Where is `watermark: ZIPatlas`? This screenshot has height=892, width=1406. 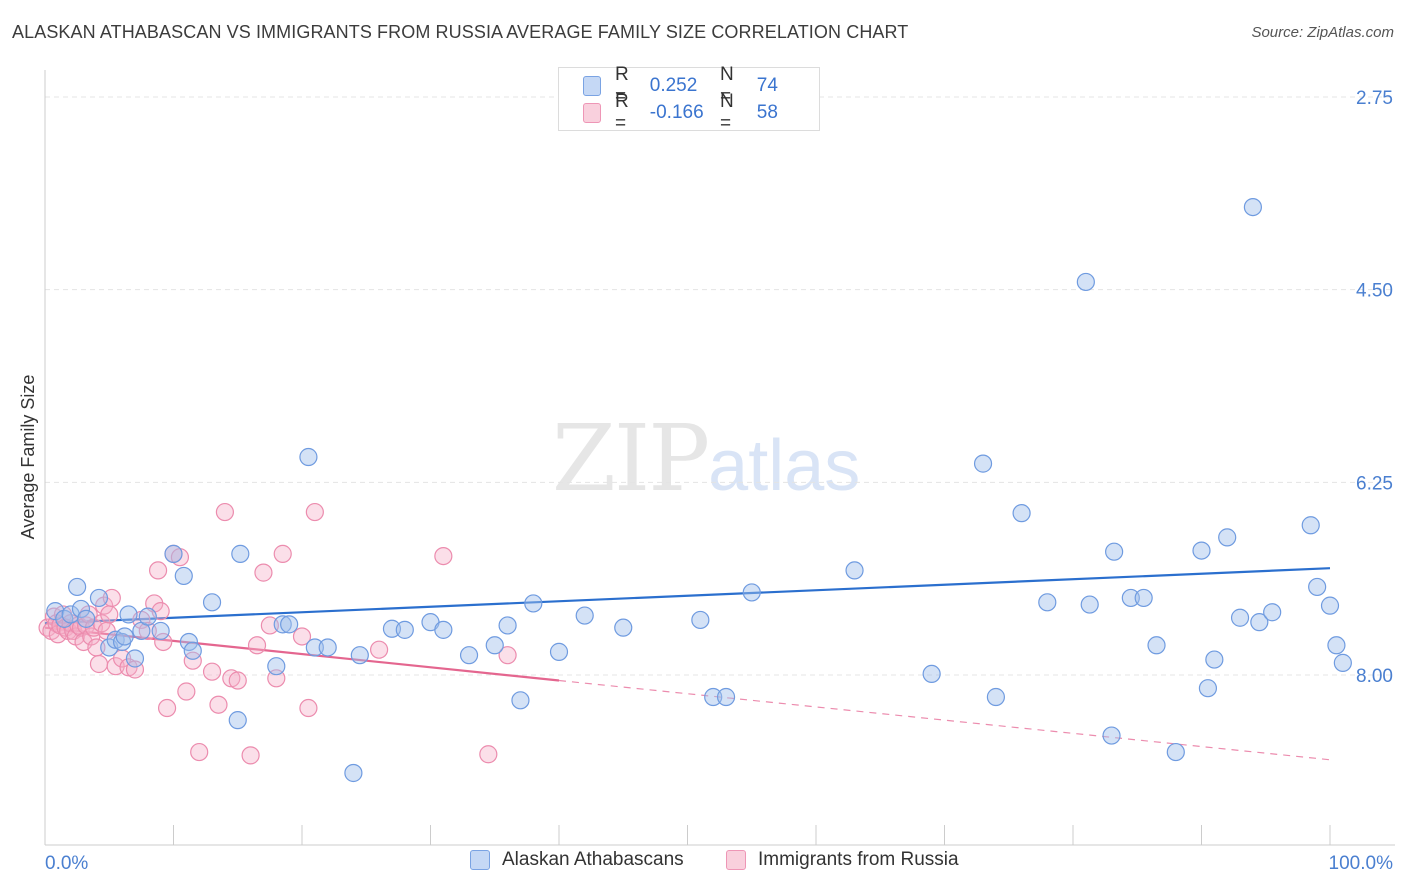
watermark: ZIPatlas is located at coordinates (706, 458).